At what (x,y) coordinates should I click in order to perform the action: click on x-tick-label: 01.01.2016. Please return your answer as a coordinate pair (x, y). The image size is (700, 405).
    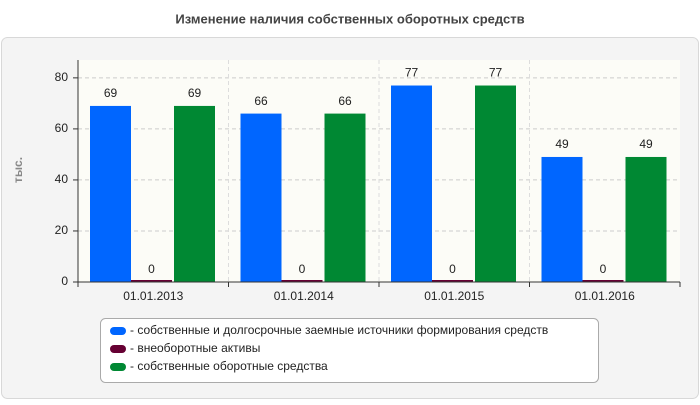
    Looking at the image, I should click on (605, 296).